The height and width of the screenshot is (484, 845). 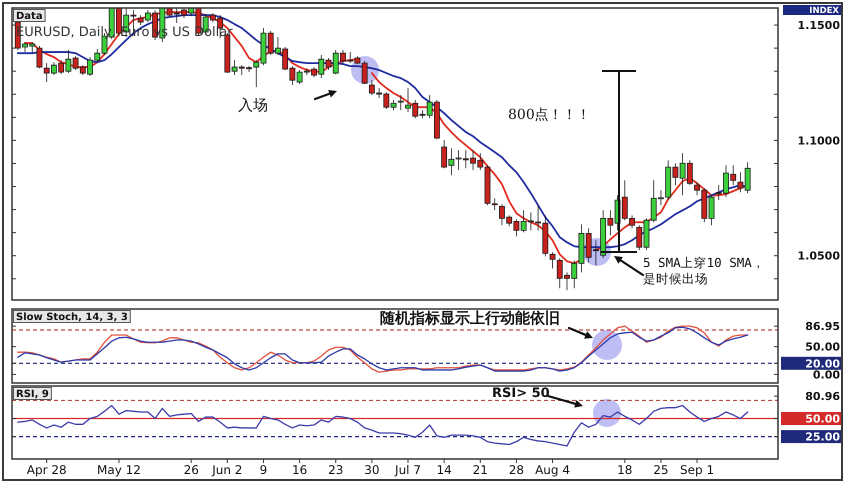 I want to click on y-tick-label: 1.1000, so click(x=819, y=141).